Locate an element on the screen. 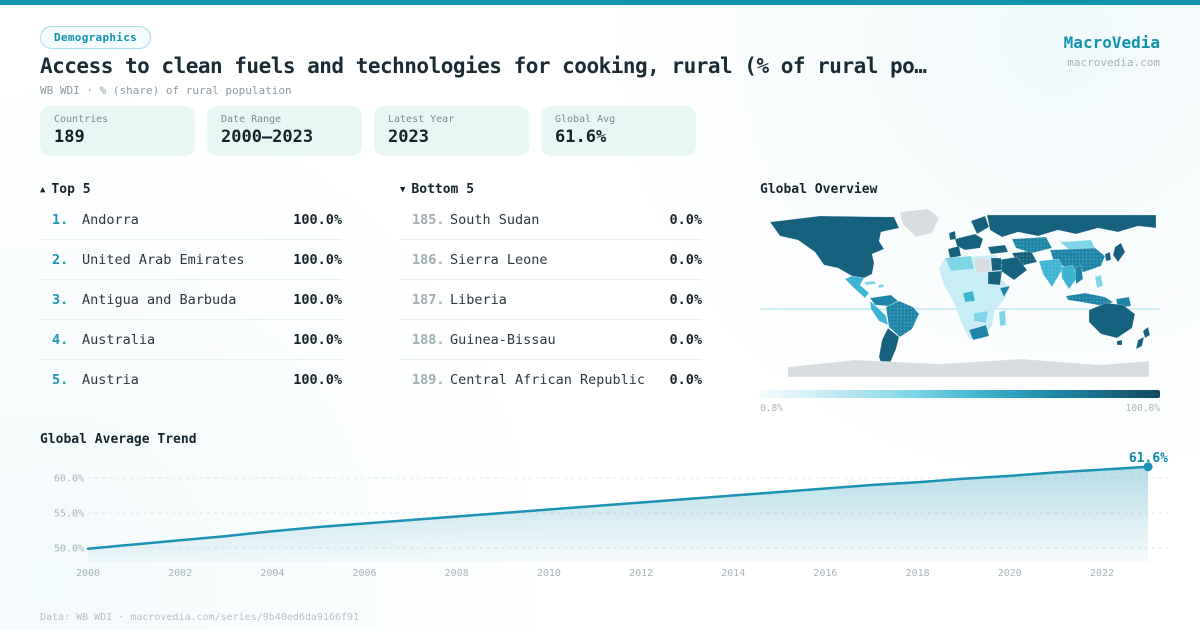 Image resolution: width=1200 pixels, height=630 pixels. list-item: 187. Liberia 0.0% is located at coordinates (551, 300).